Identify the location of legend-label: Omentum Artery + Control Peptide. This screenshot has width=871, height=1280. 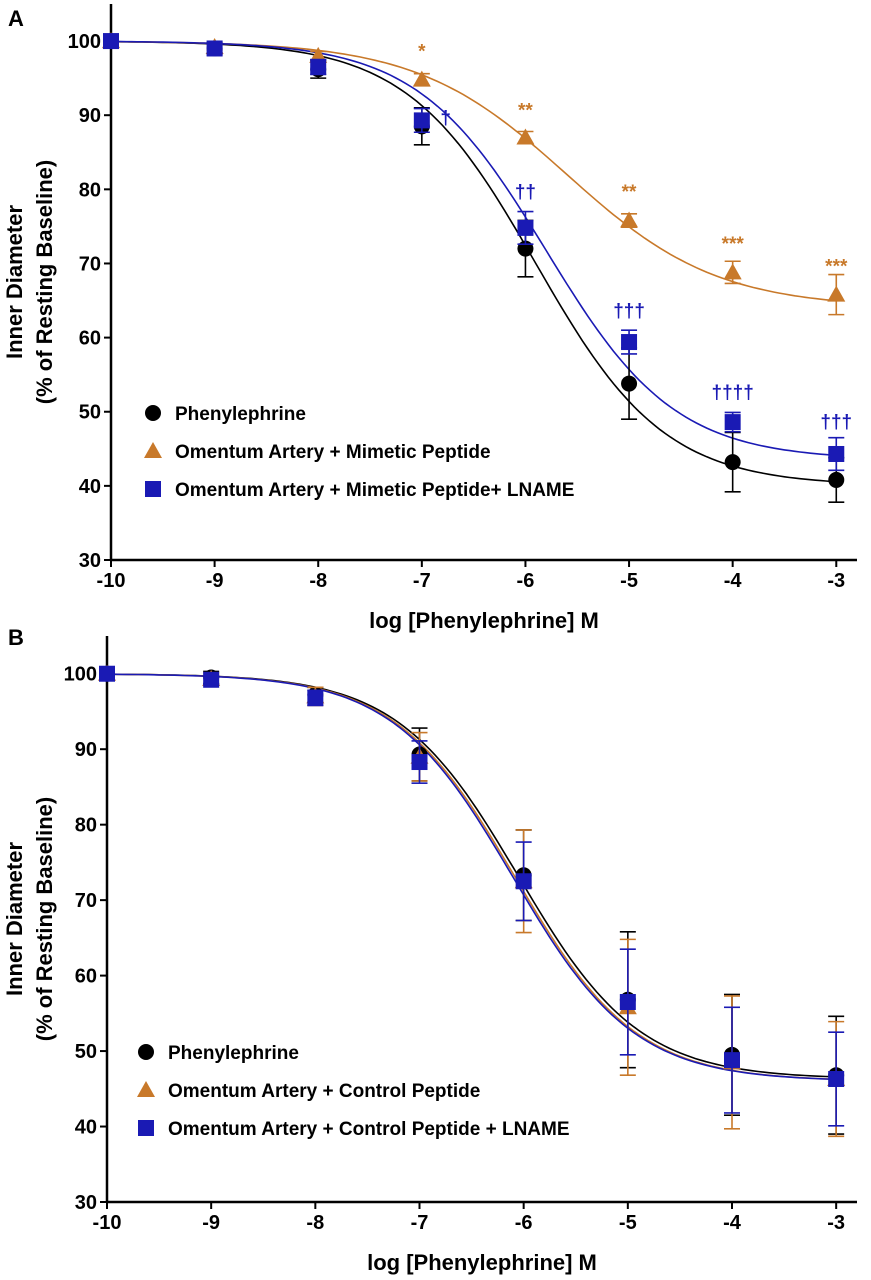
(324, 1091).